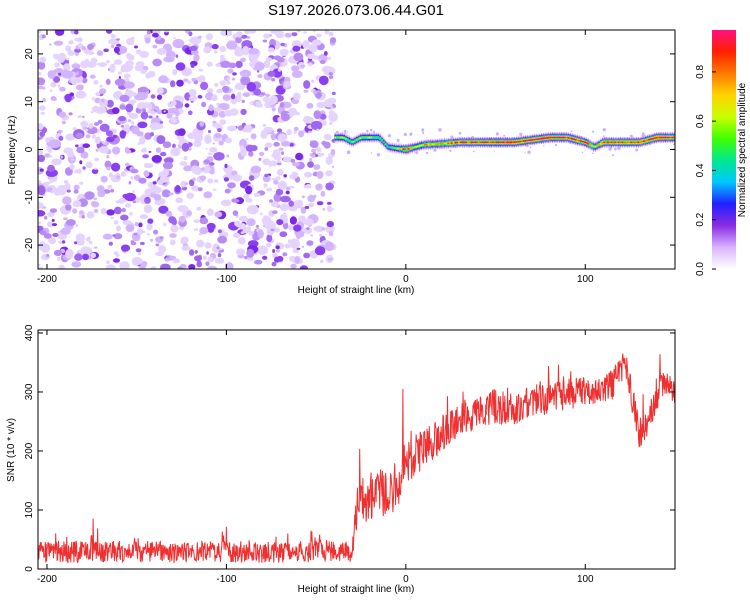 This screenshot has height=600, width=750. Describe the element at coordinates (700, 121) in the screenshot. I see `colorbar-tick-label: 0.6` at that location.